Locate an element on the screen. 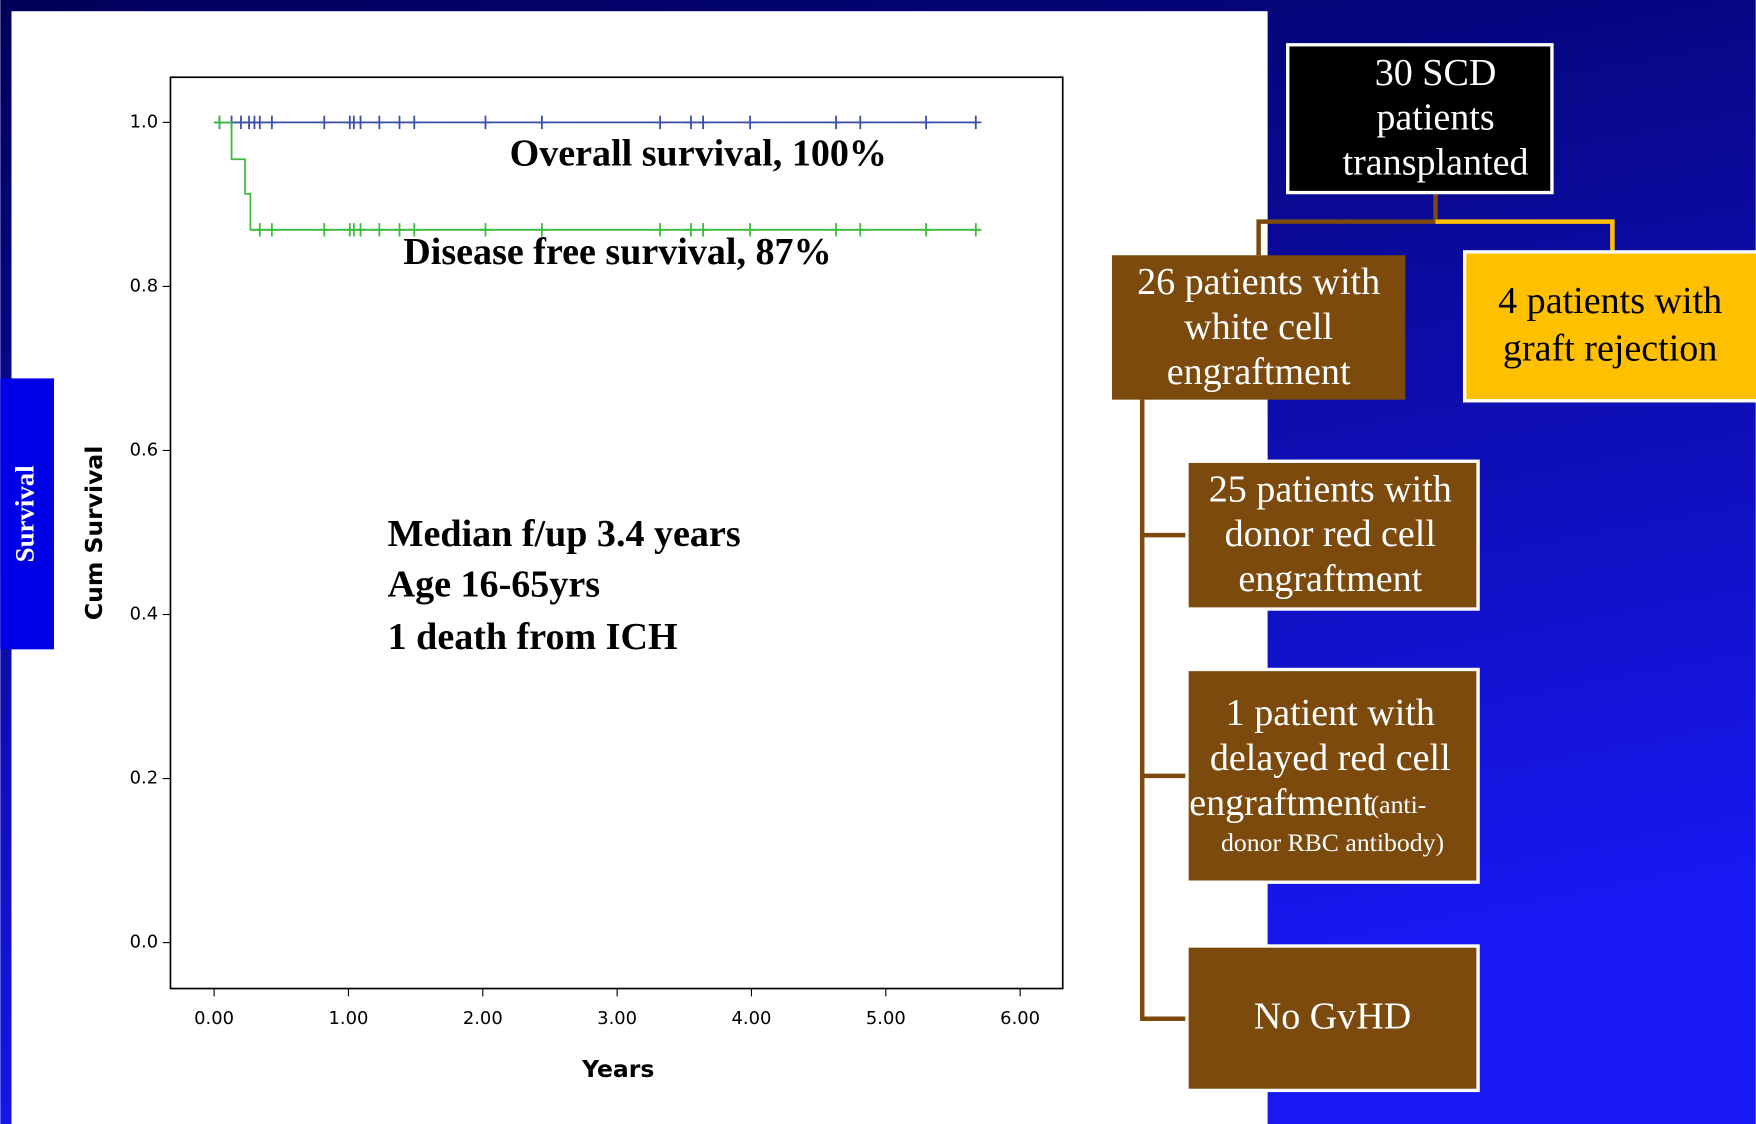 The image size is (1756, 1124). survival-line is located at coordinates (596, 176).